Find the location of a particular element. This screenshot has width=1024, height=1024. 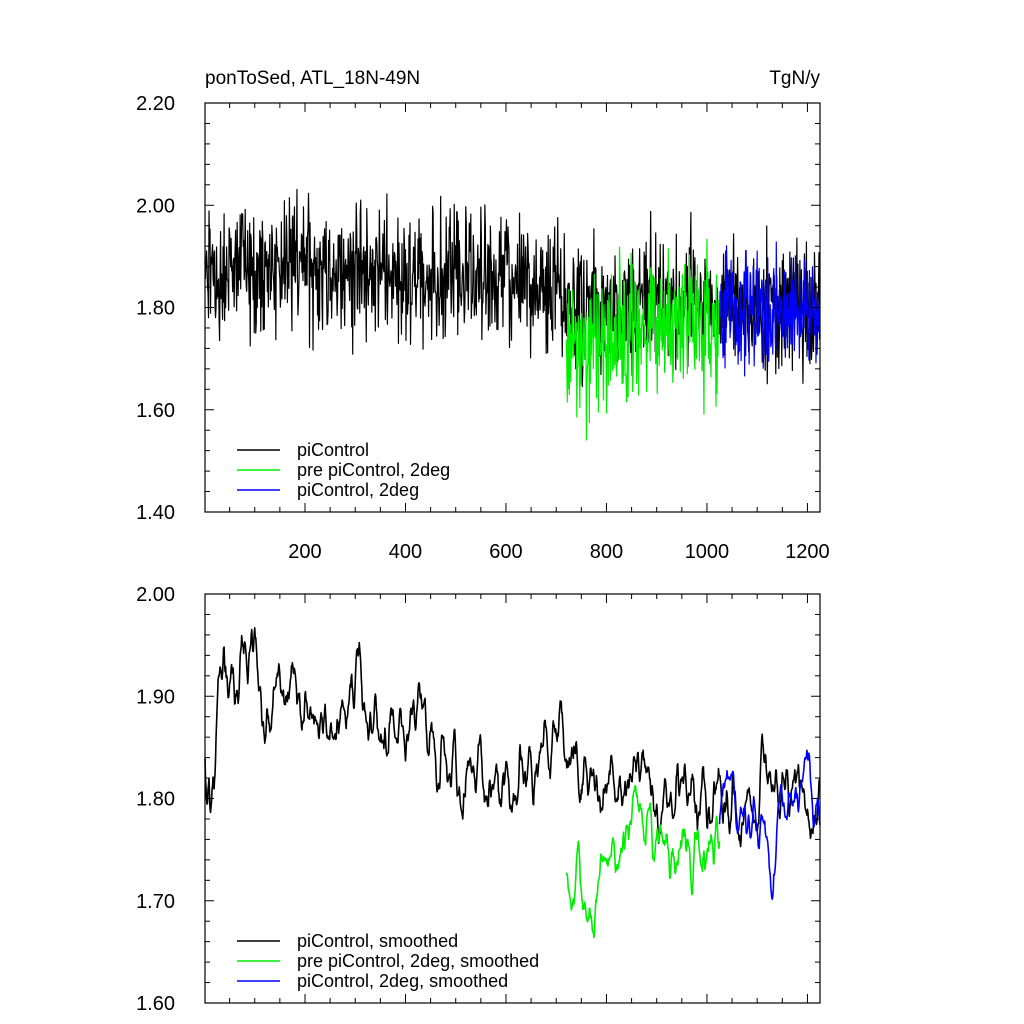

x-tick-label: 400 is located at coordinates (405, 552).